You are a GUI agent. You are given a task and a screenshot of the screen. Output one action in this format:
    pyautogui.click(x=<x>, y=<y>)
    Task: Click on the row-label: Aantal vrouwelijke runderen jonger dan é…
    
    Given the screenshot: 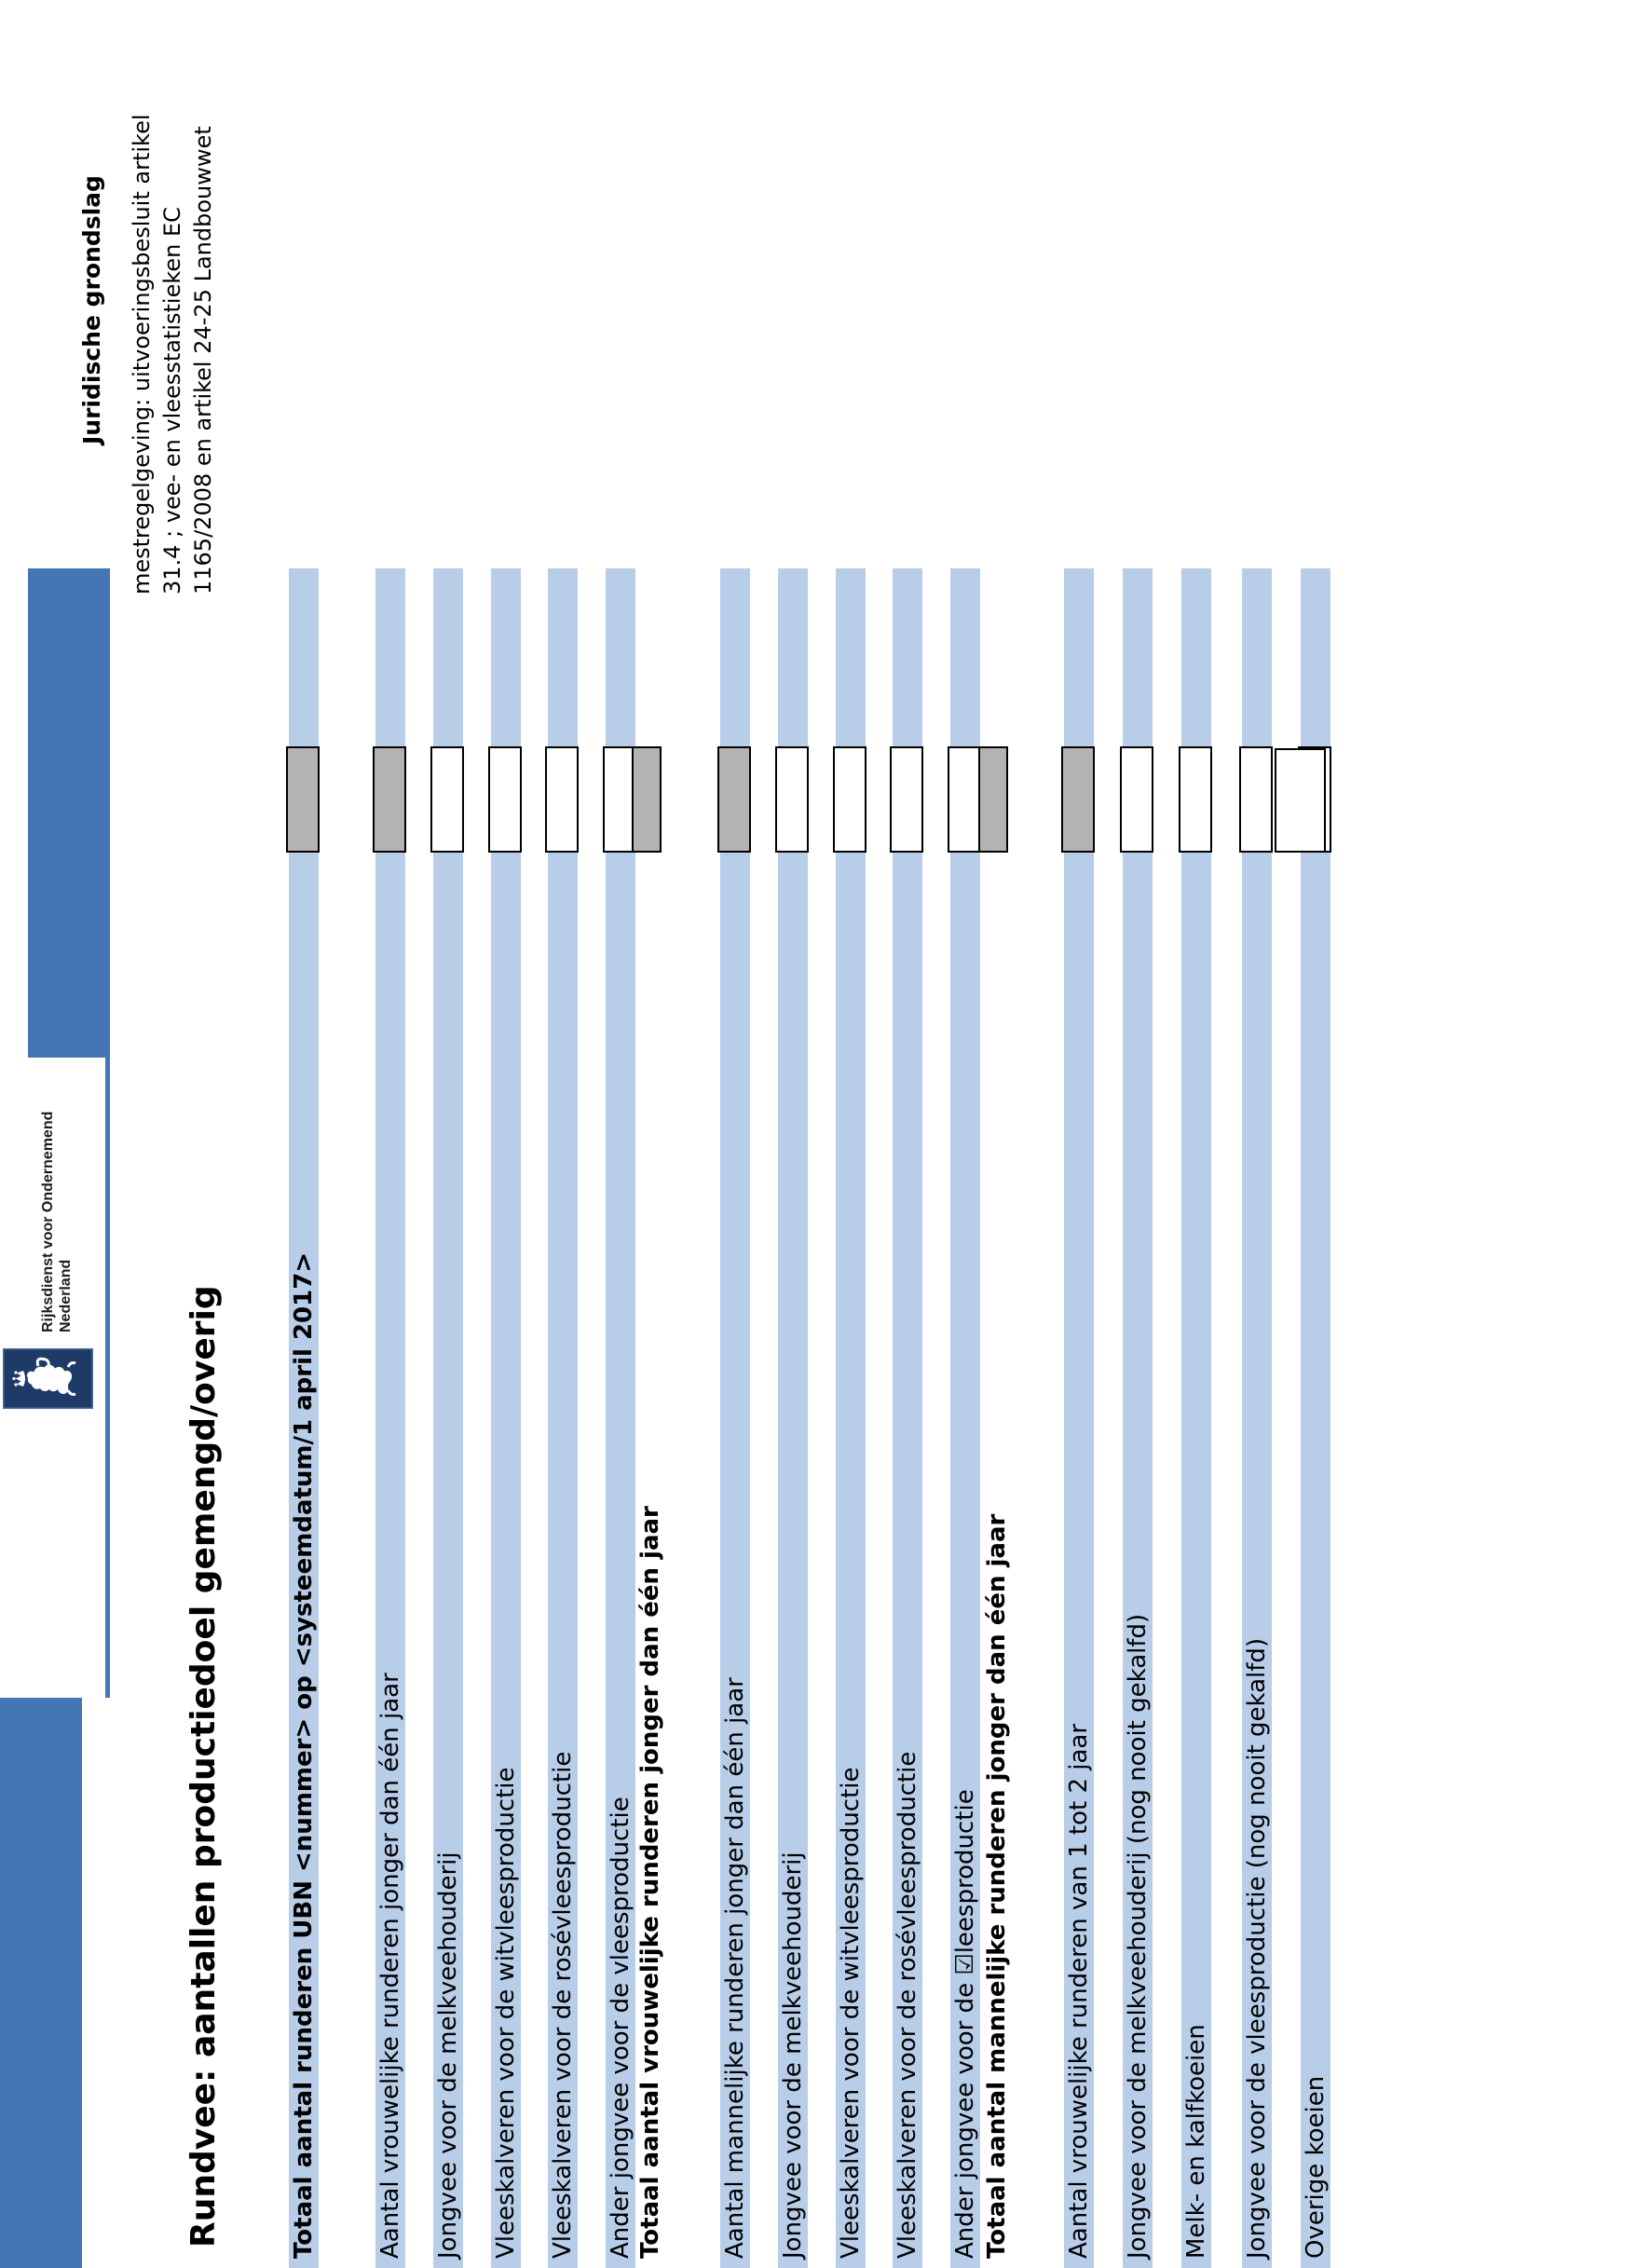 What is the action you would take?
    pyautogui.click(x=390, y=1966)
    